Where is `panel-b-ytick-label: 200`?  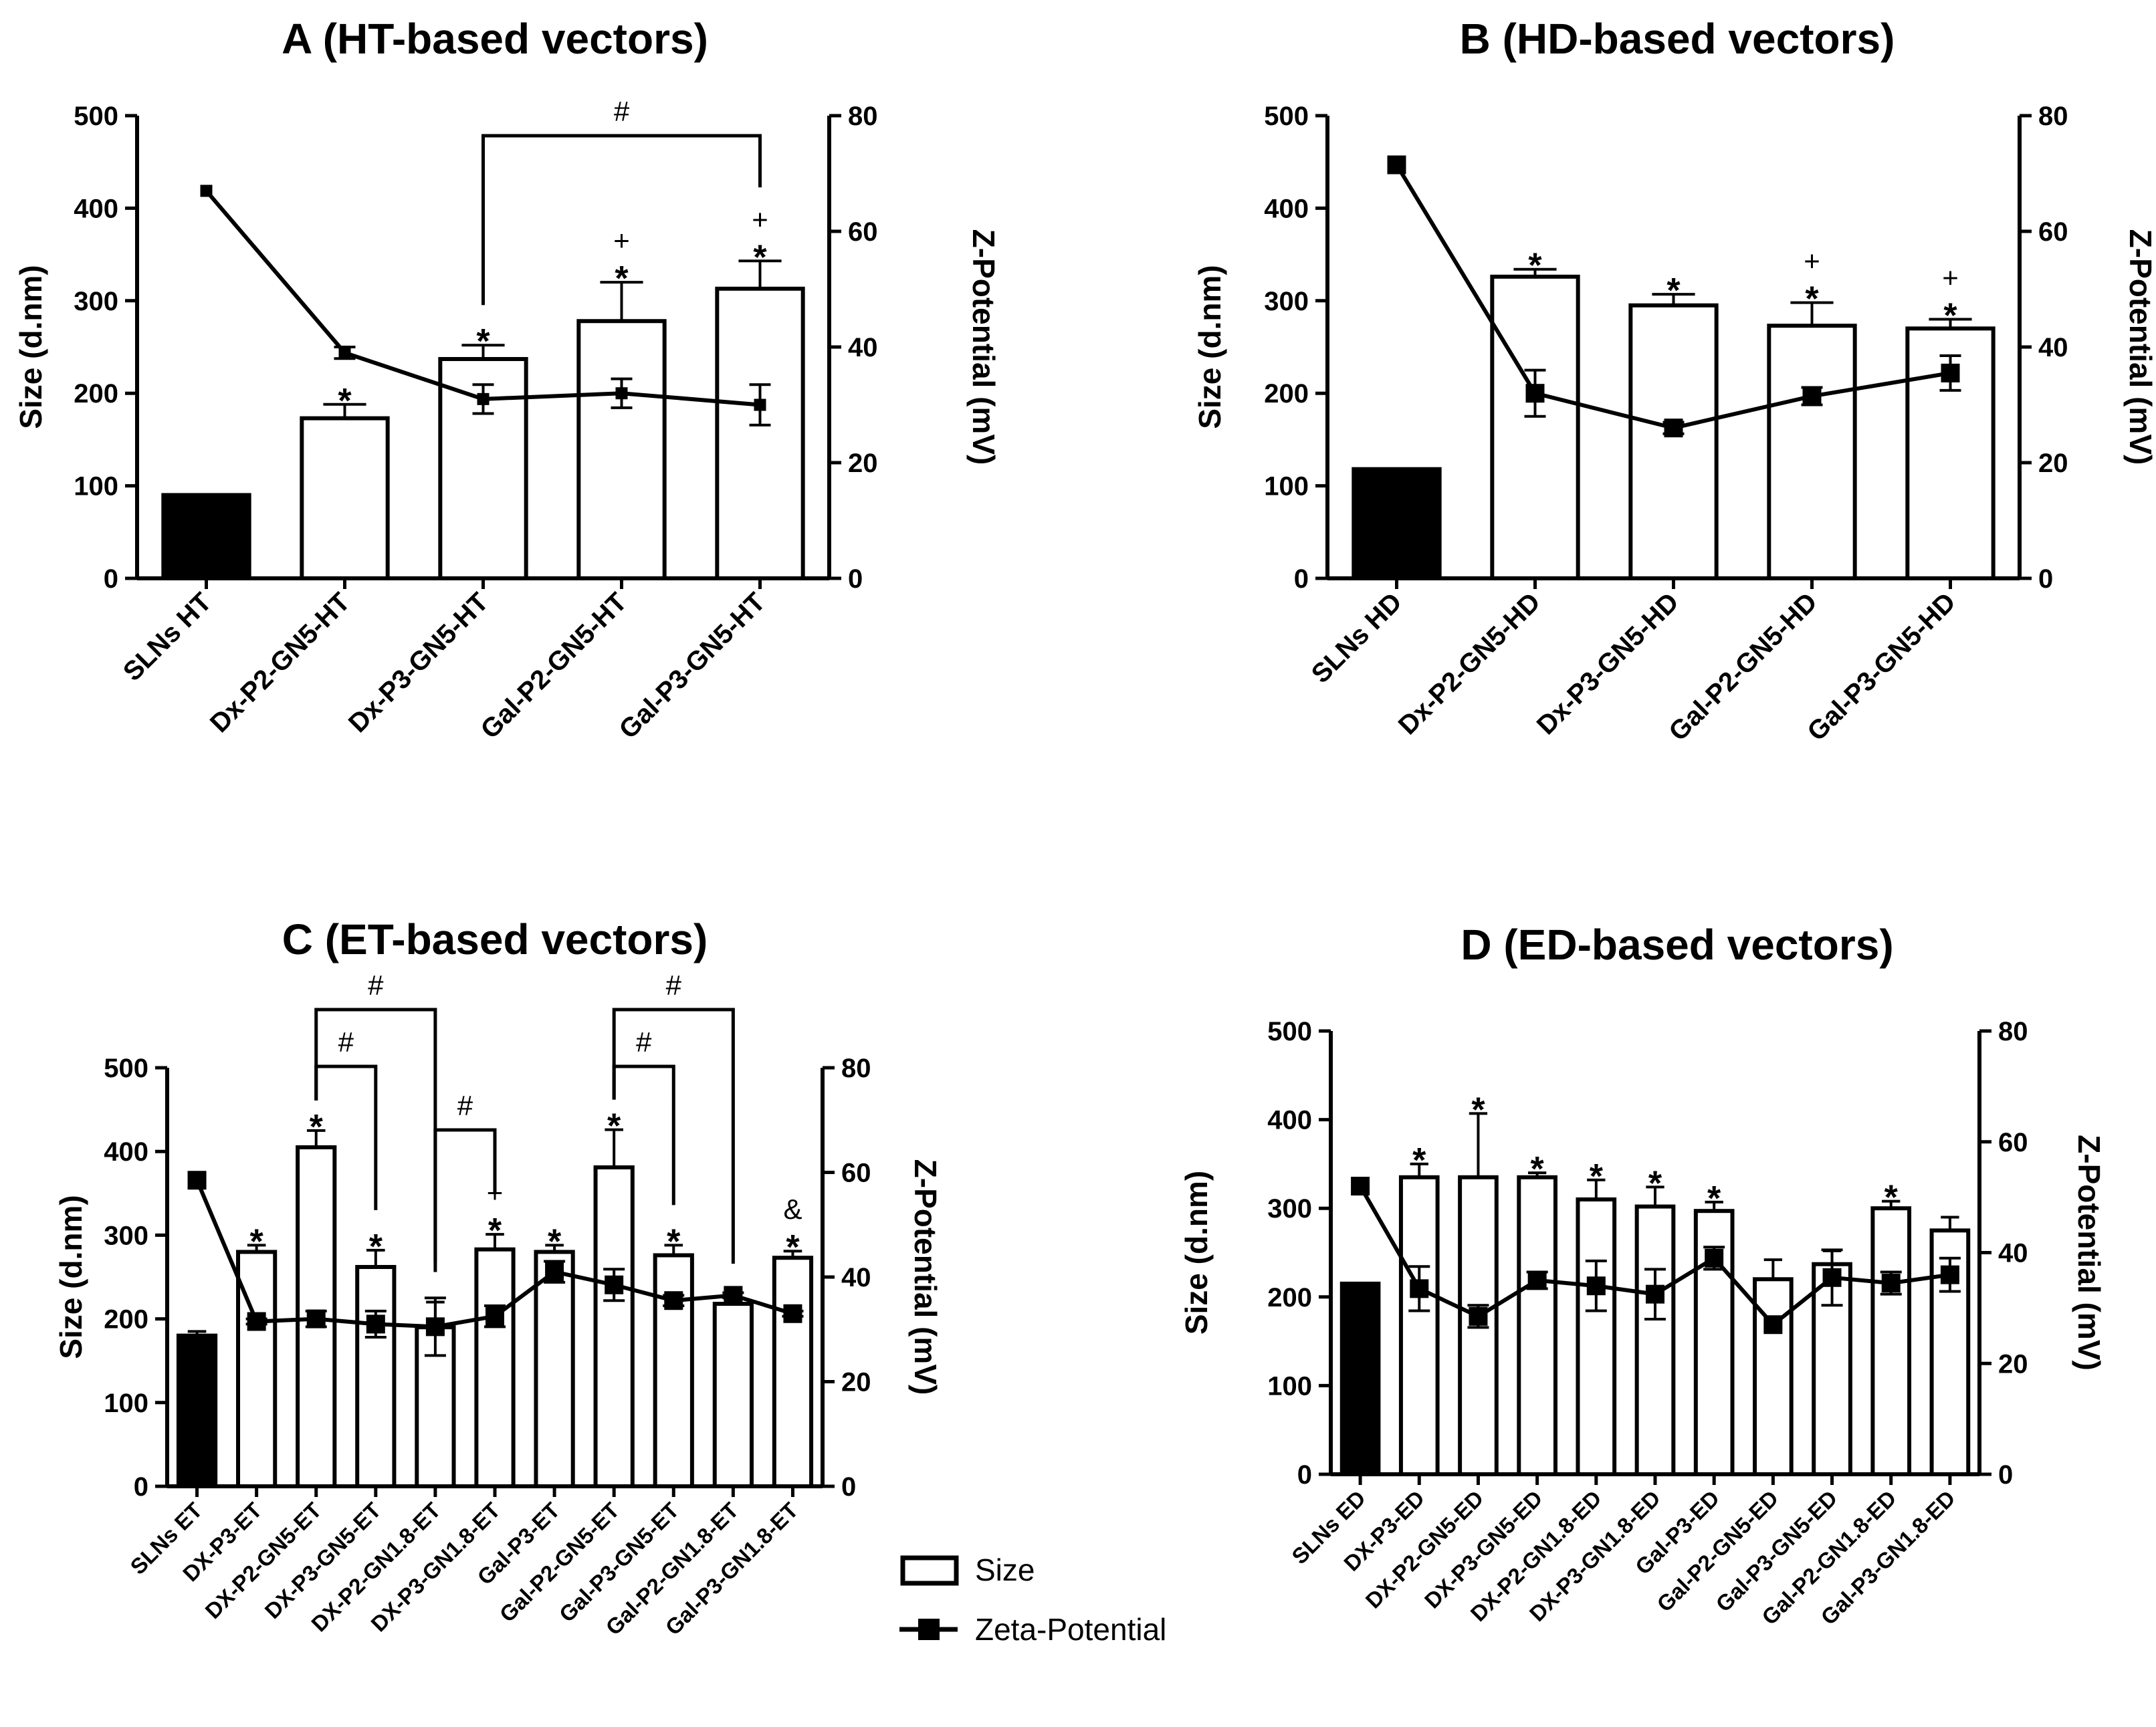
panel-b-ytick-label: 200 is located at coordinates (1287, 394).